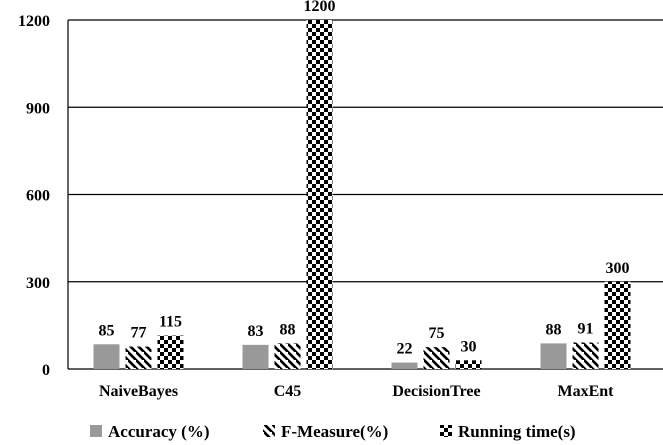 The width and height of the screenshot is (663, 445). I want to click on bar-diagonal-C45, so click(287, 356).